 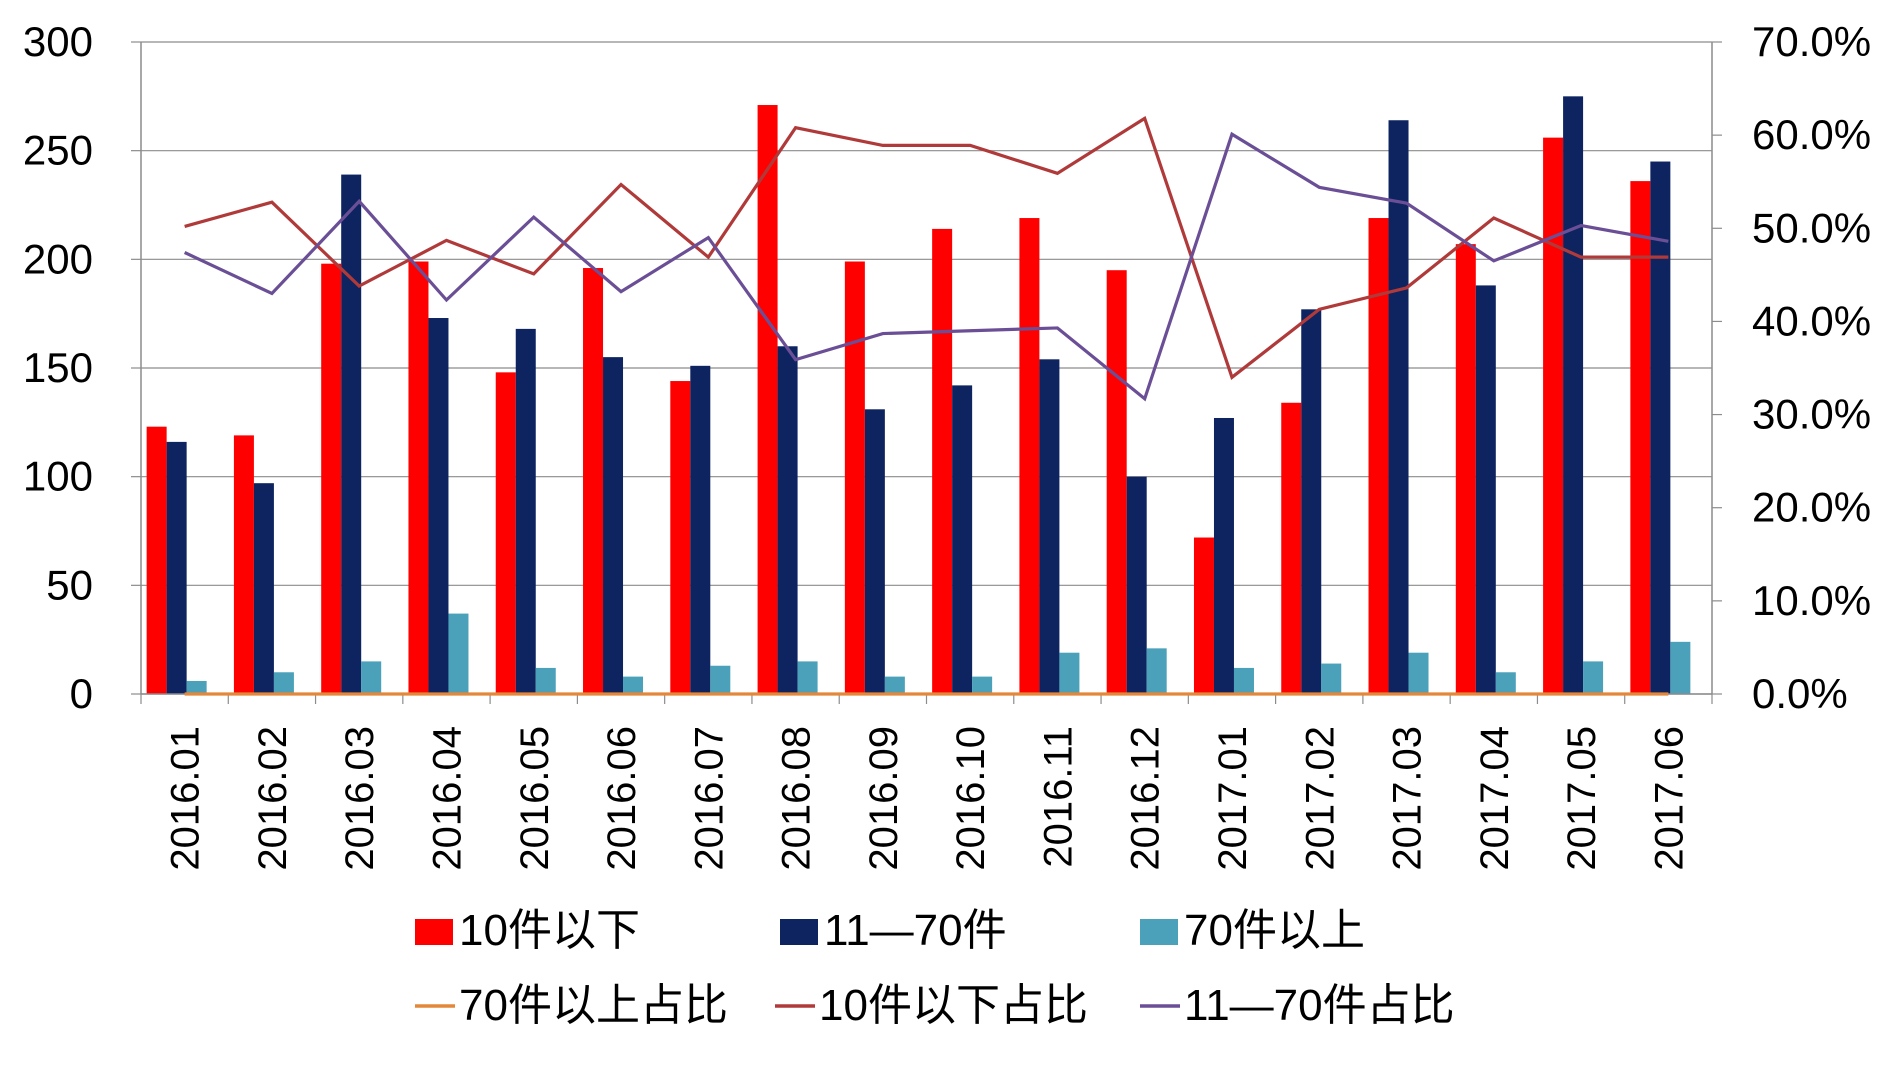 I want to click on y-left-tick-label: 50, so click(x=69, y=584).